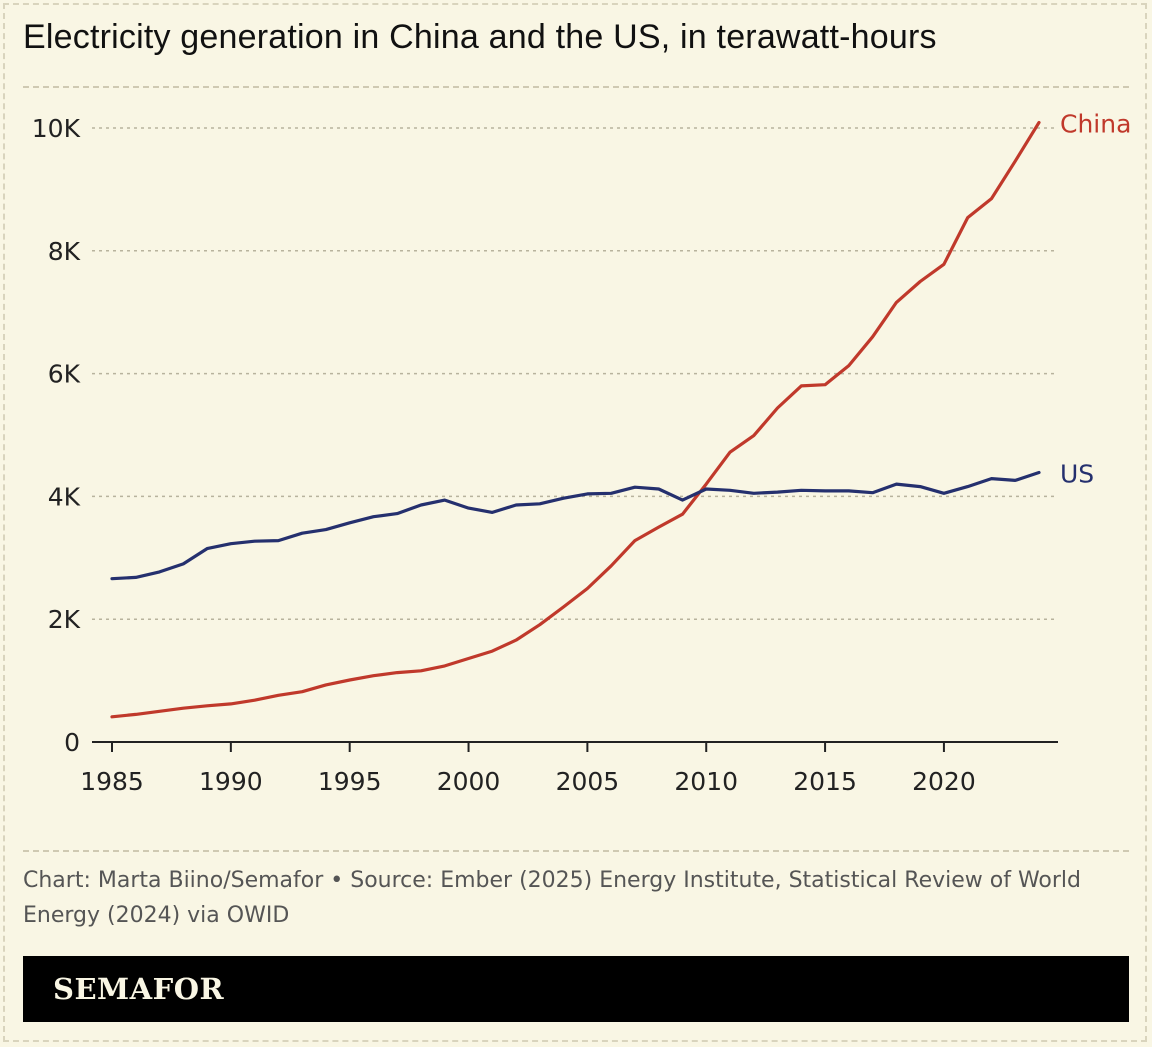 The height and width of the screenshot is (1047, 1152). I want to click on x-tick-label: 2015, so click(825, 781).